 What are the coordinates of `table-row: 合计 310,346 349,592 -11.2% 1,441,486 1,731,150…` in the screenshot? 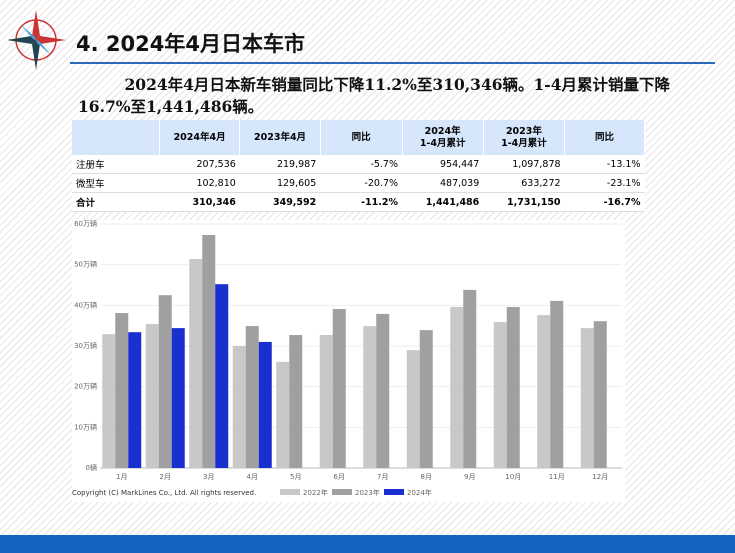 It's located at (358, 202).